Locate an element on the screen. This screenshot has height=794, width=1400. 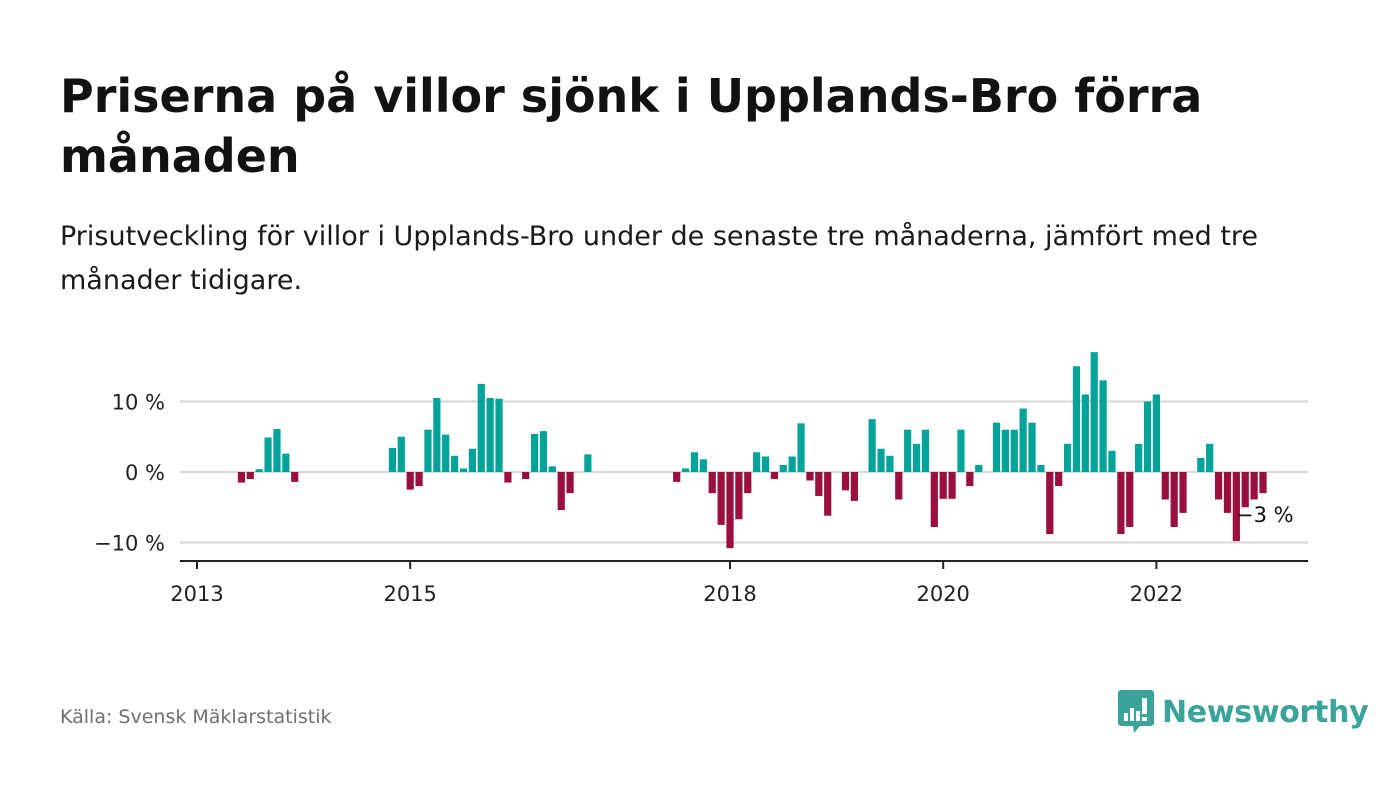
newsworthy-logo: Newsworthy is located at coordinates (1243, 712).